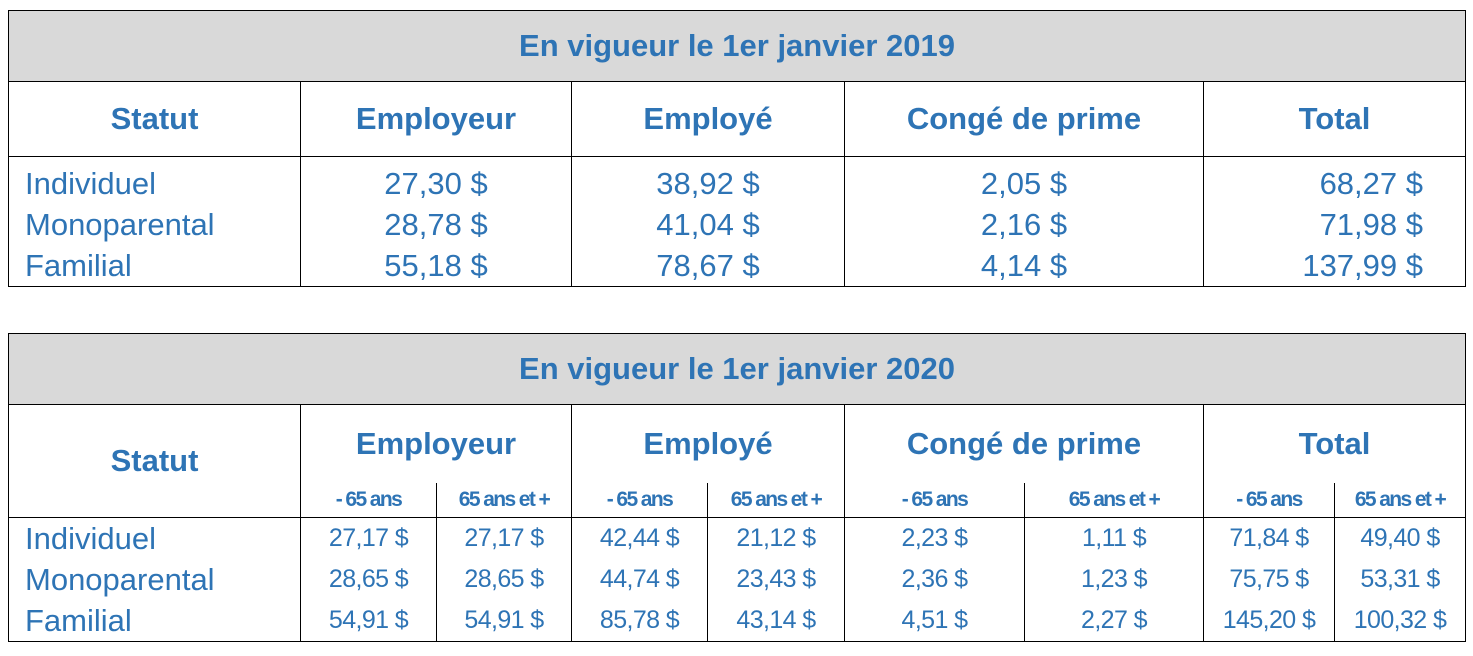 The height and width of the screenshot is (656, 1473). What do you see at coordinates (1334, 180) in the screenshot?
I see `total-cell: 68,27 $` at bounding box center [1334, 180].